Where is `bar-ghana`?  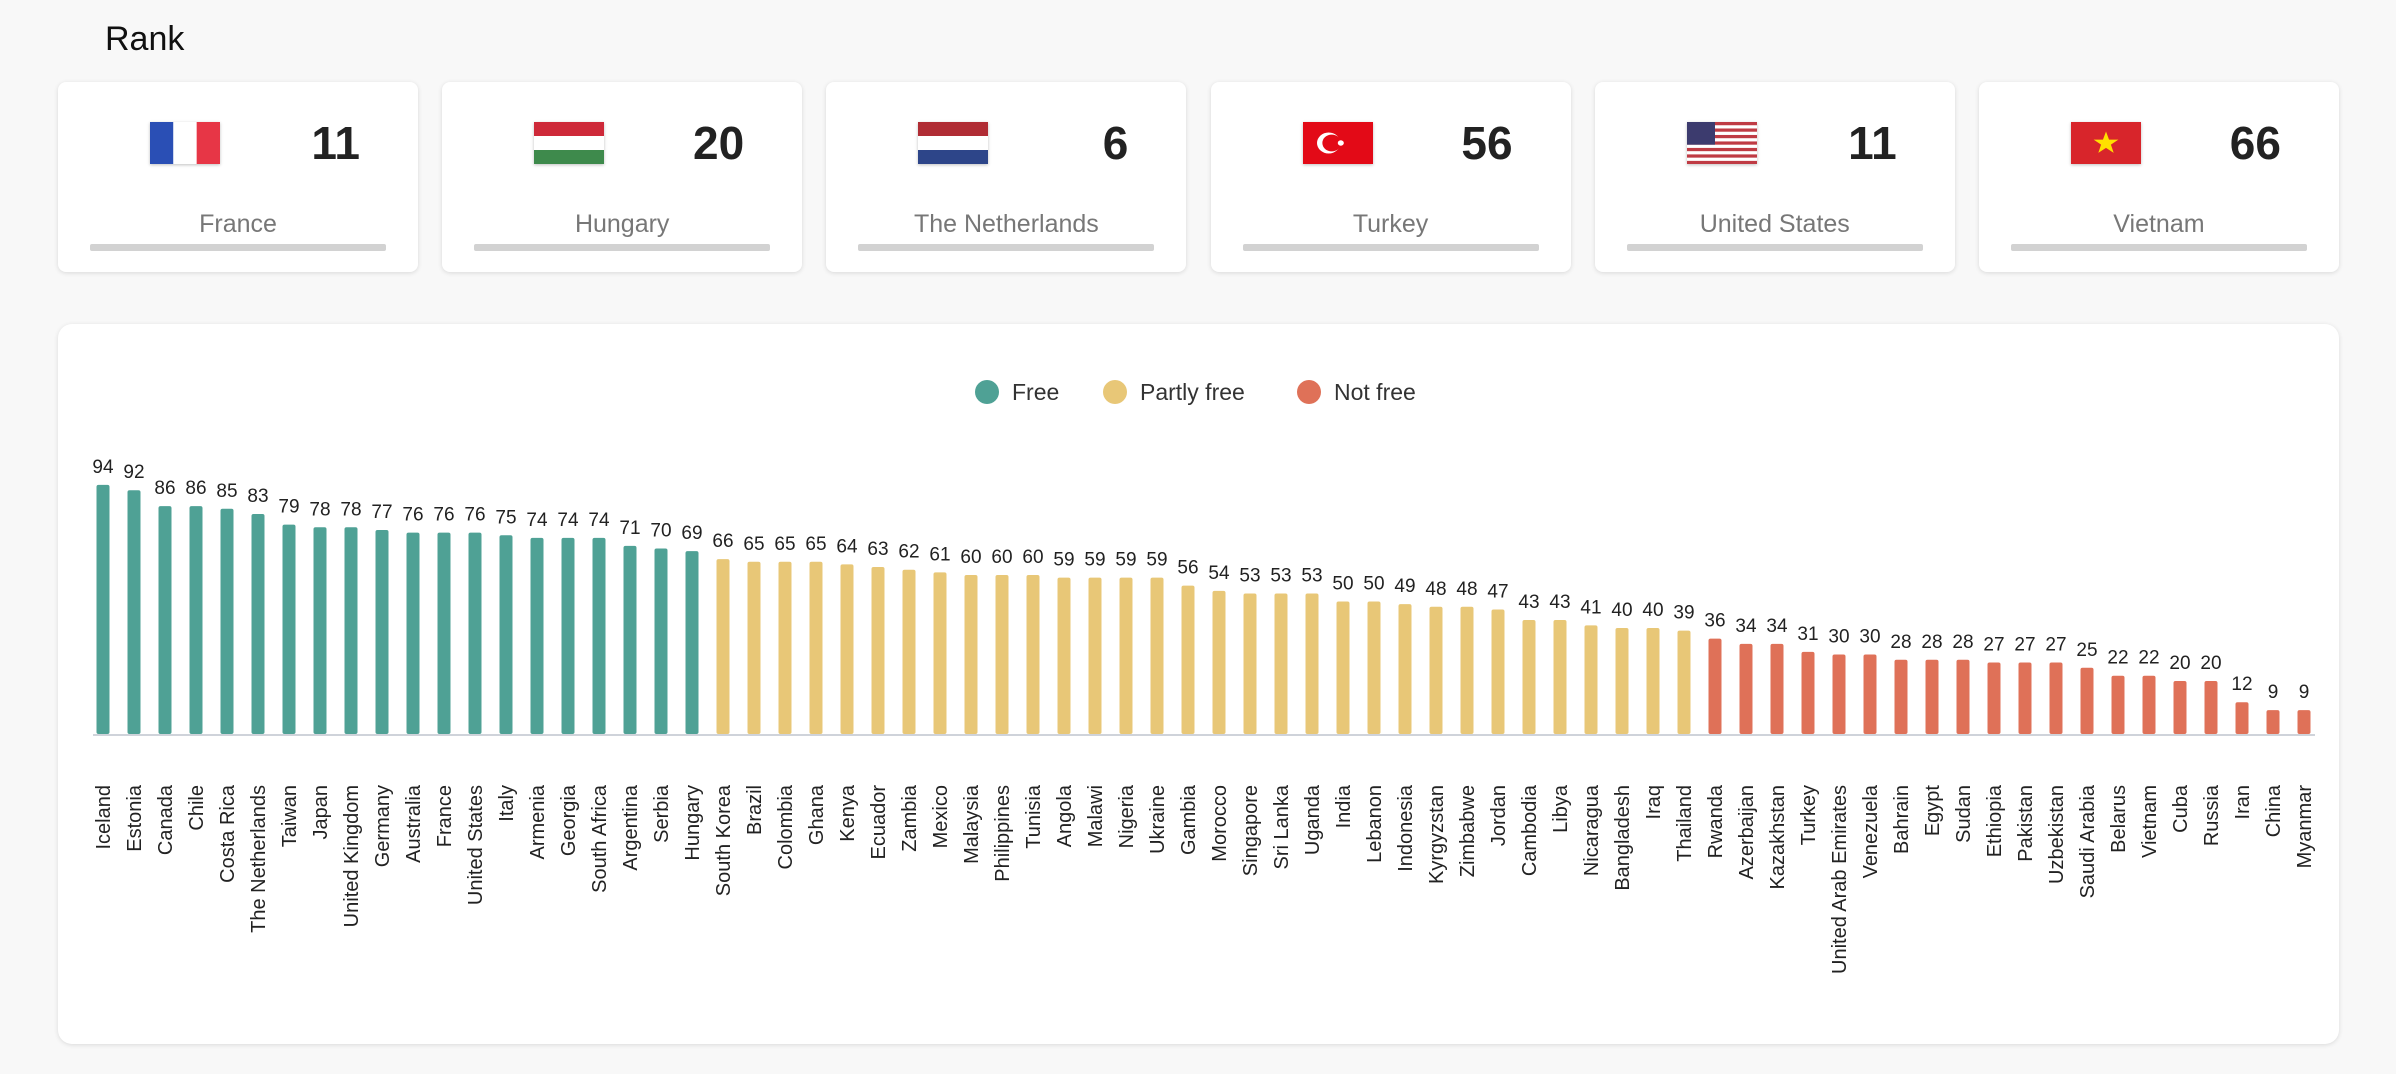
bar-ghana is located at coordinates (816, 647).